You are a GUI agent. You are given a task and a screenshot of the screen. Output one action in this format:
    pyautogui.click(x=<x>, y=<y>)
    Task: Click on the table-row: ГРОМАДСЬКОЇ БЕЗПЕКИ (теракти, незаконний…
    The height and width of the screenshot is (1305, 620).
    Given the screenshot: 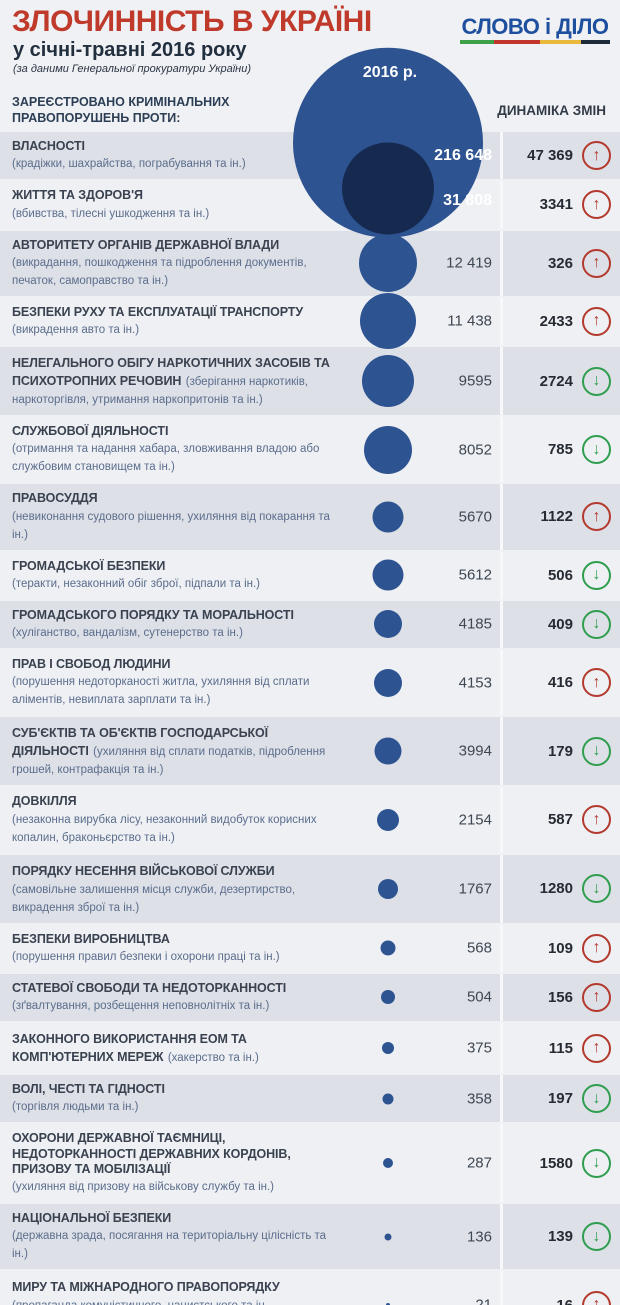 What is the action you would take?
    pyautogui.click(x=310, y=575)
    